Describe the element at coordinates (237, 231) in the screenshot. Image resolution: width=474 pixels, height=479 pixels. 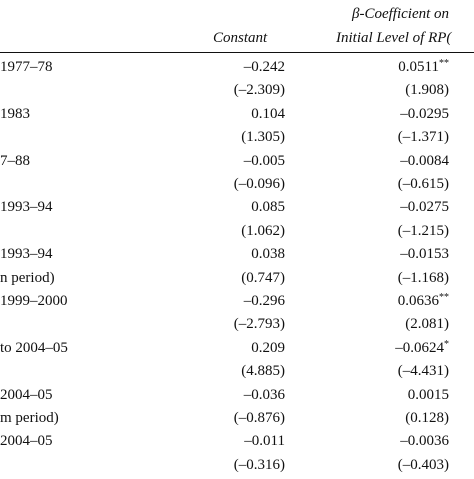
I see `table-row: (1.062) (–1.215)` at that location.